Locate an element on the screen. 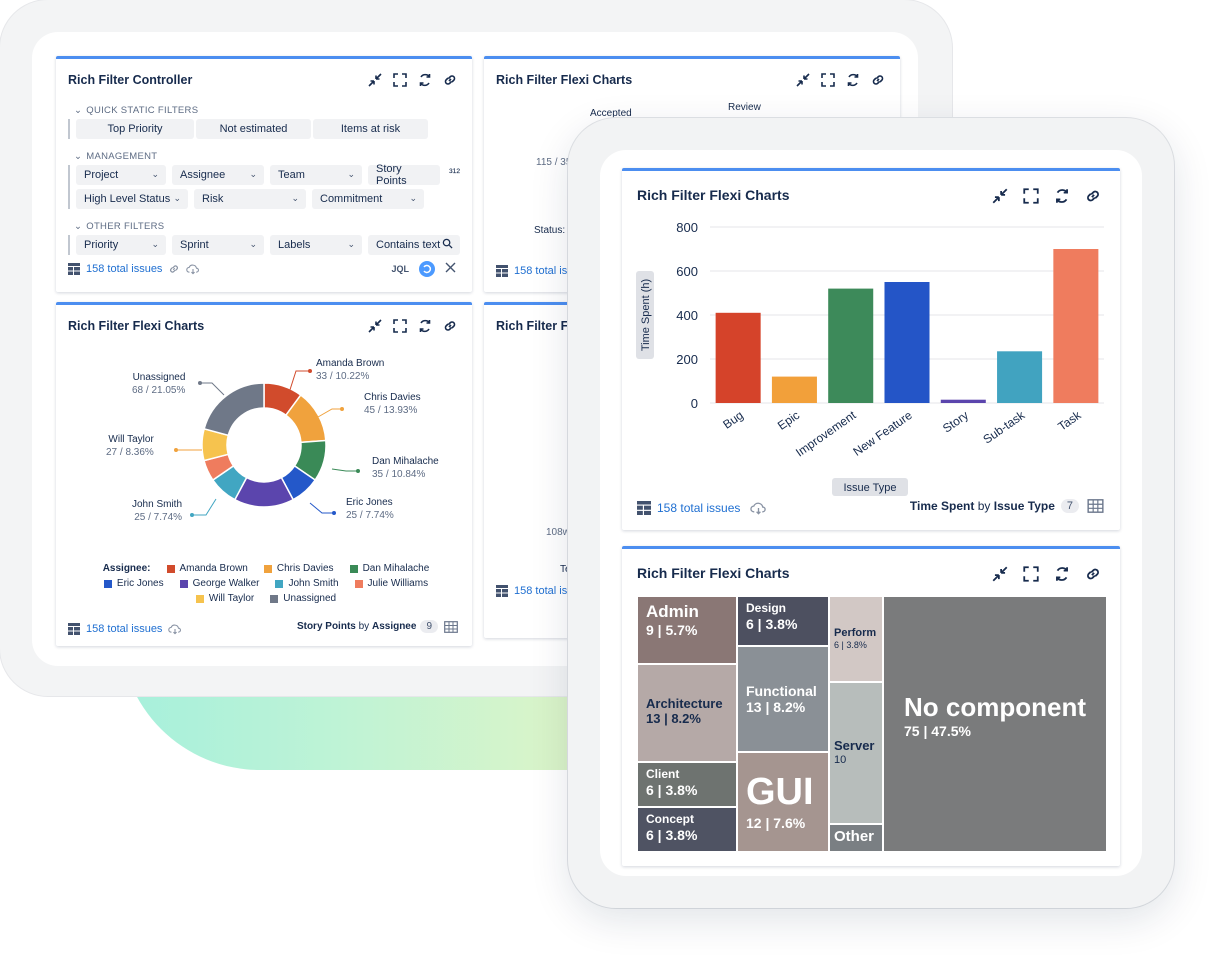  treemap-cell-functional: Functional 13 | 8.2% is located at coordinates (783, 699).